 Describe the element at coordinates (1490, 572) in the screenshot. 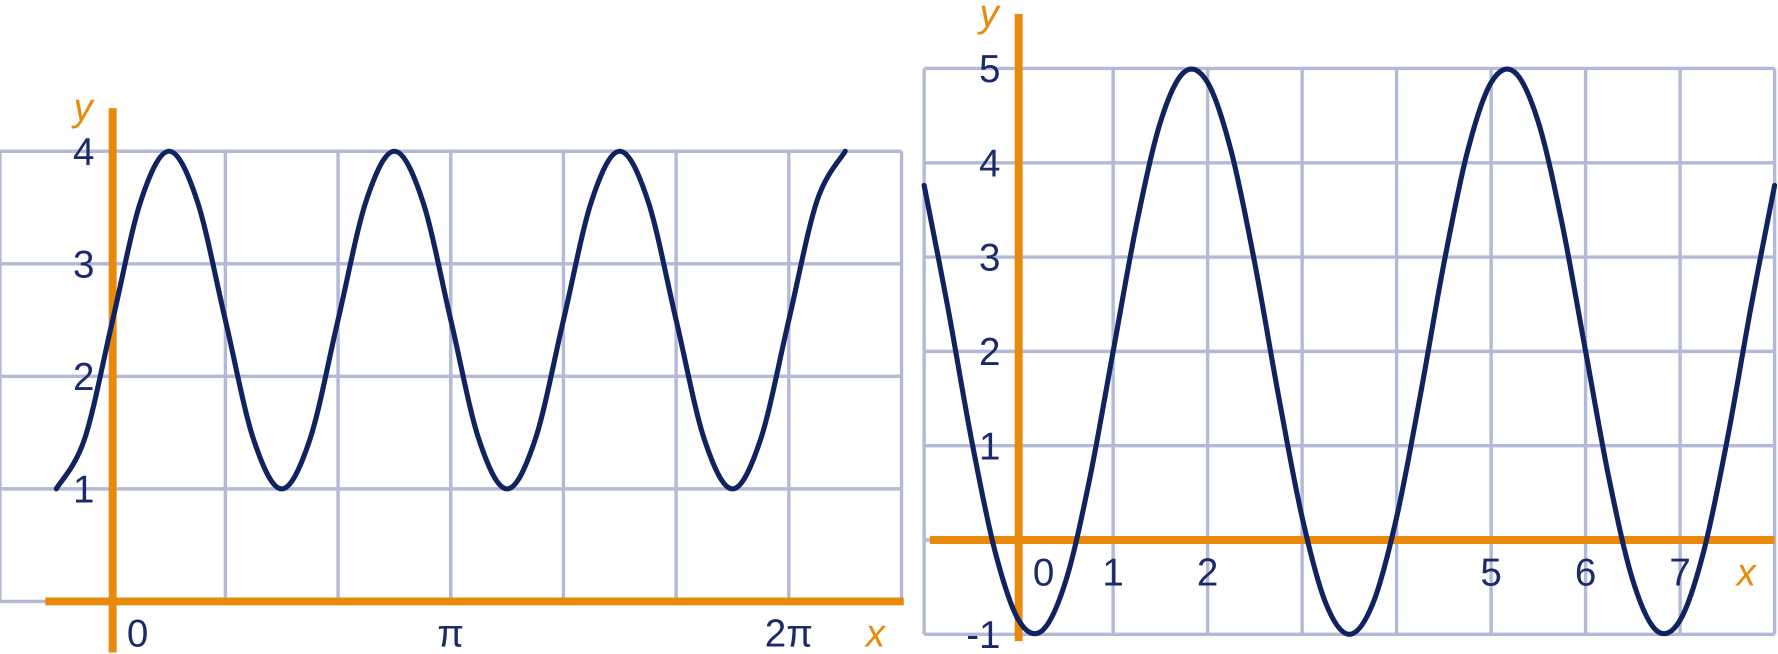

I see `x-tick-label: 5` at that location.